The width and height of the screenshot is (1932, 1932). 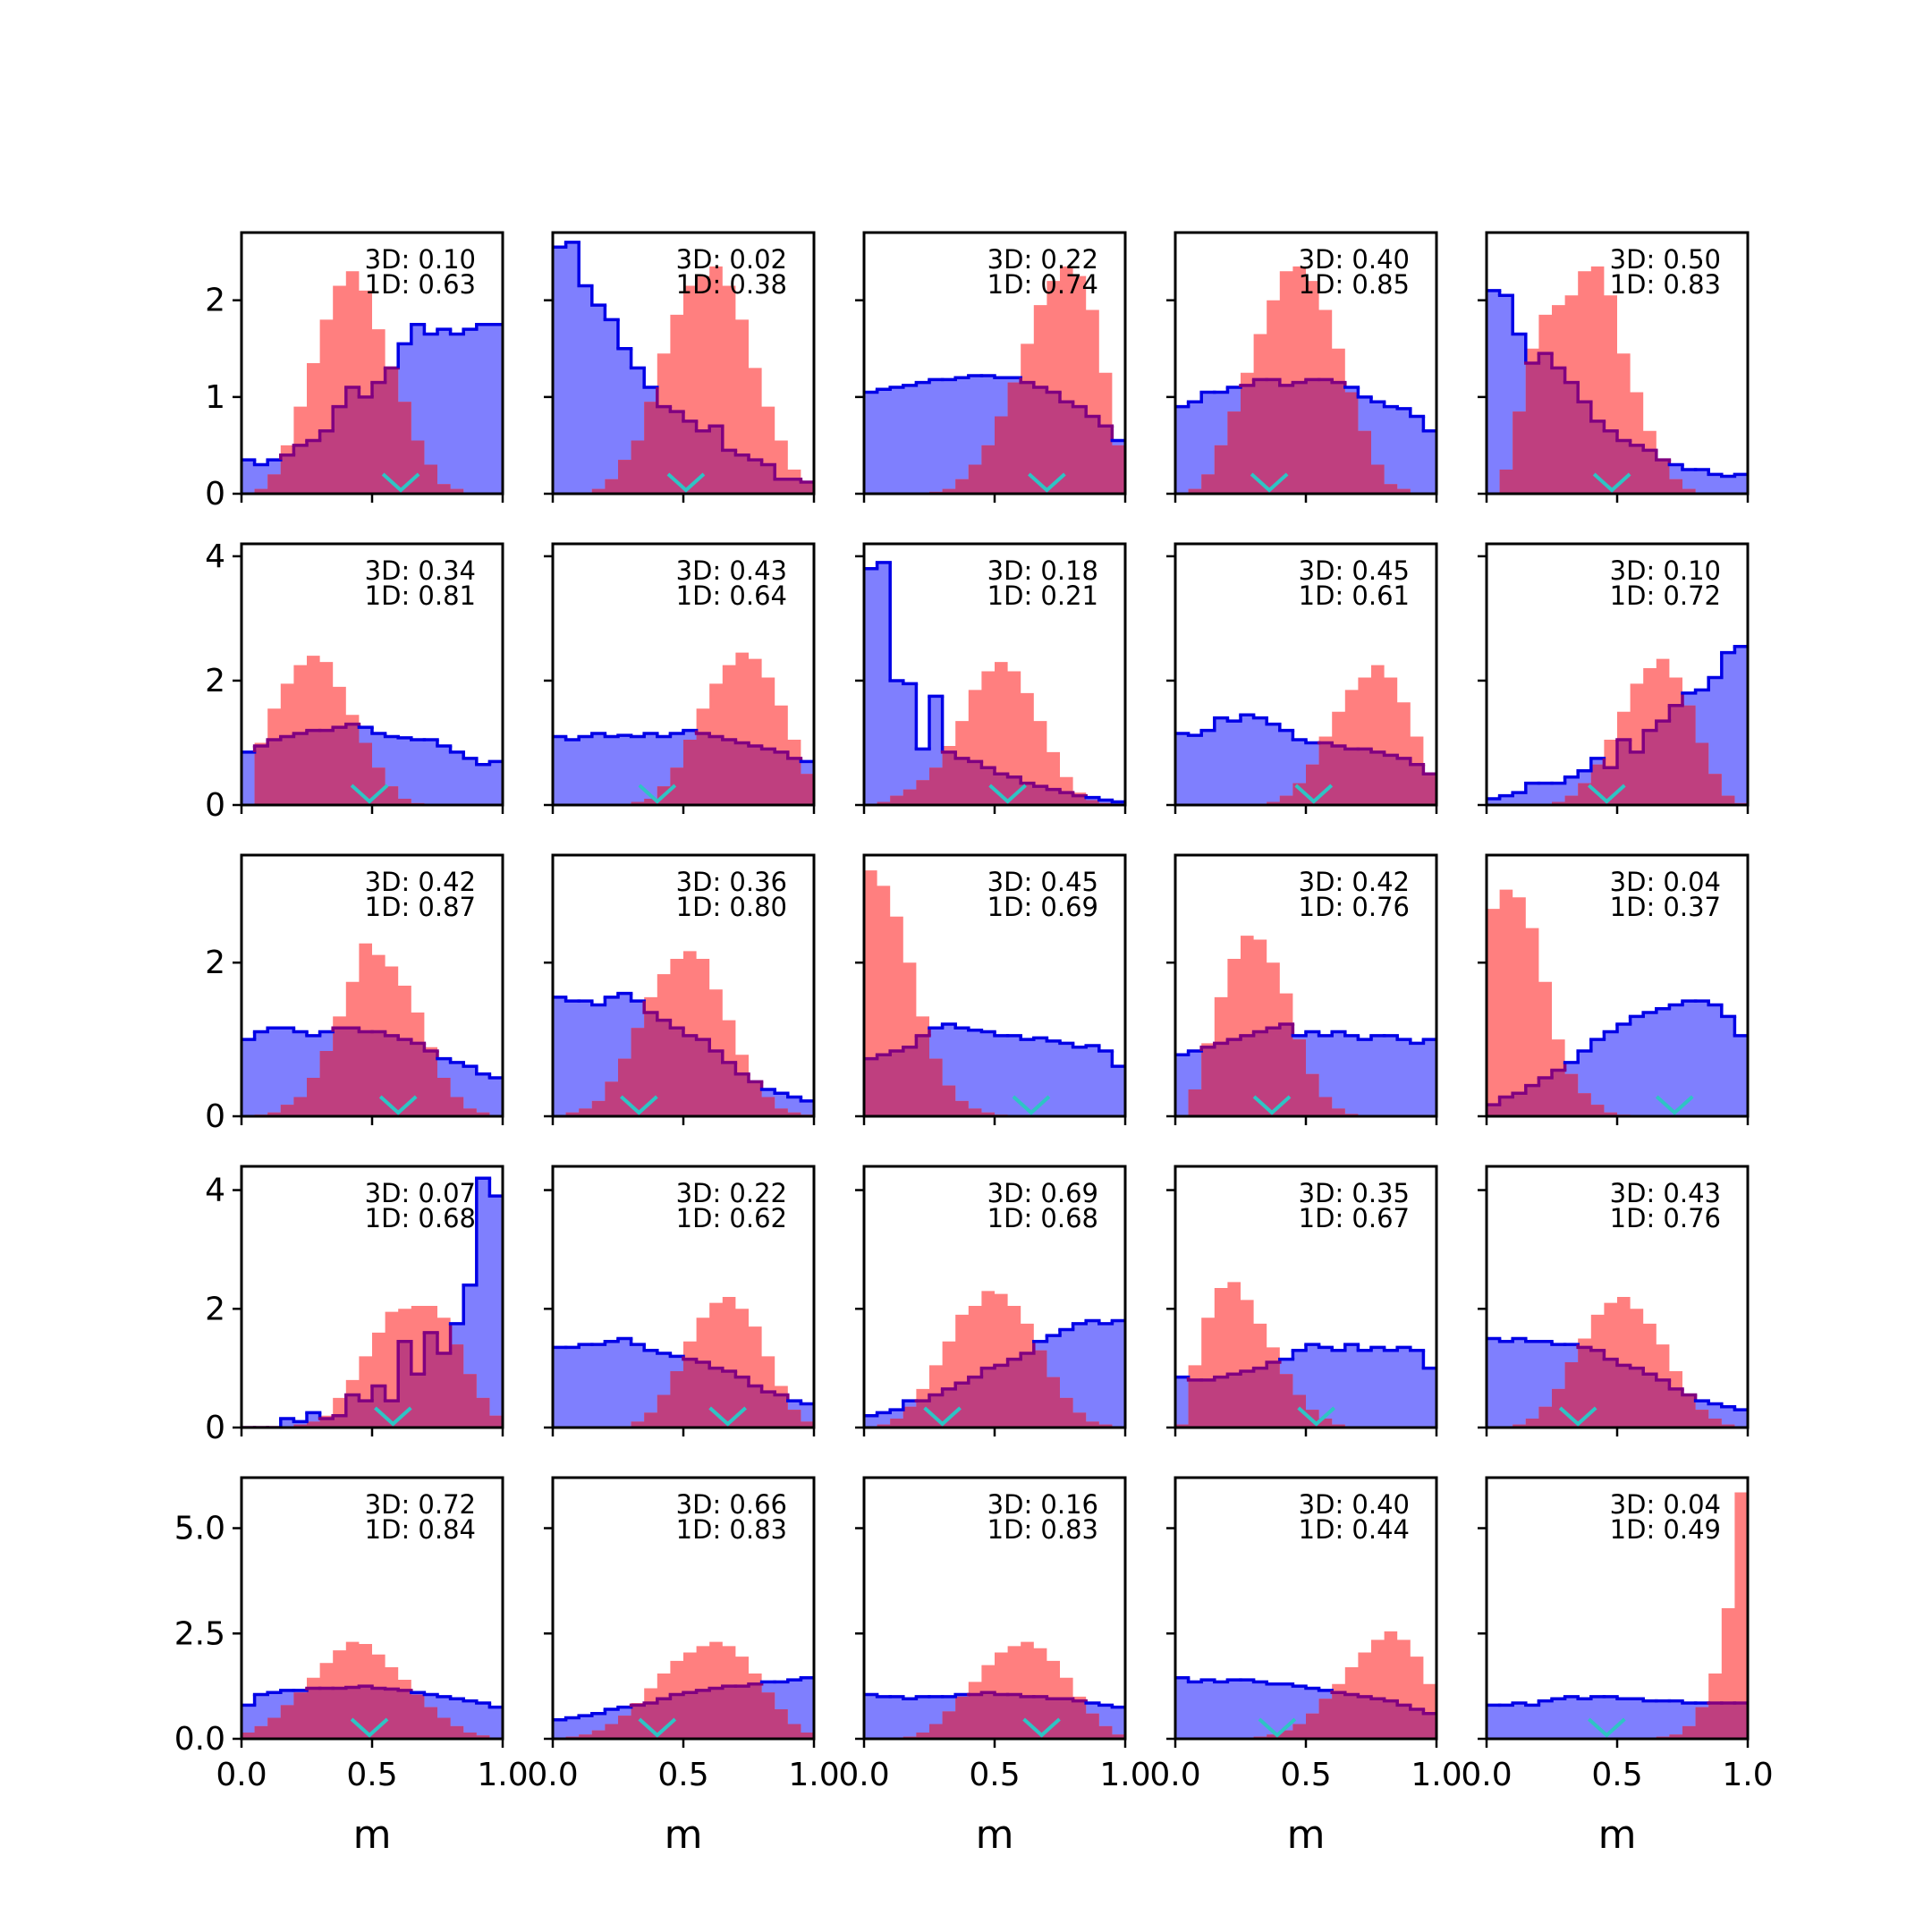 I want to click on annotation-1d: 1D: 0.44, so click(x=1354, y=1529).